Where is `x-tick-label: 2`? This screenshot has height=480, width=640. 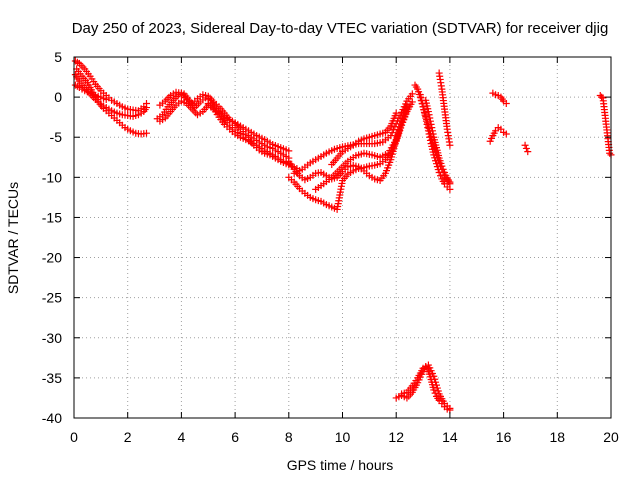
x-tick-label: 2 is located at coordinates (128, 437).